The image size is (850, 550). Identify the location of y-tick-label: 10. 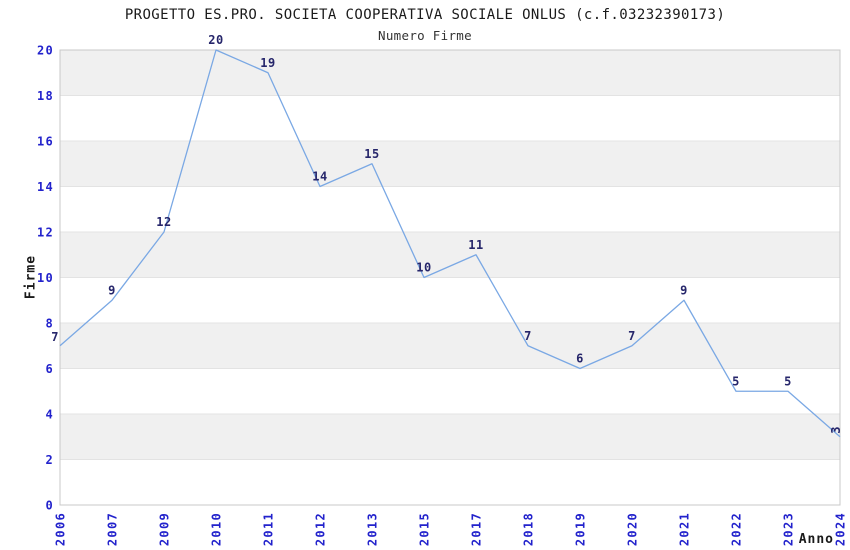
(45, 278).